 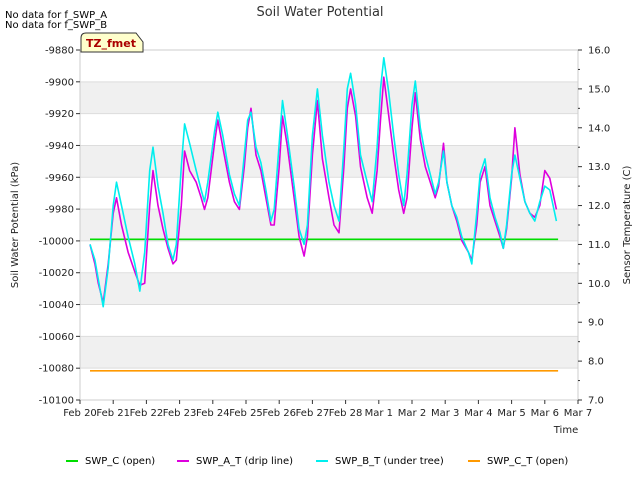 I want to click on right-tick-label: 11.0, so click(x=599, y=245).